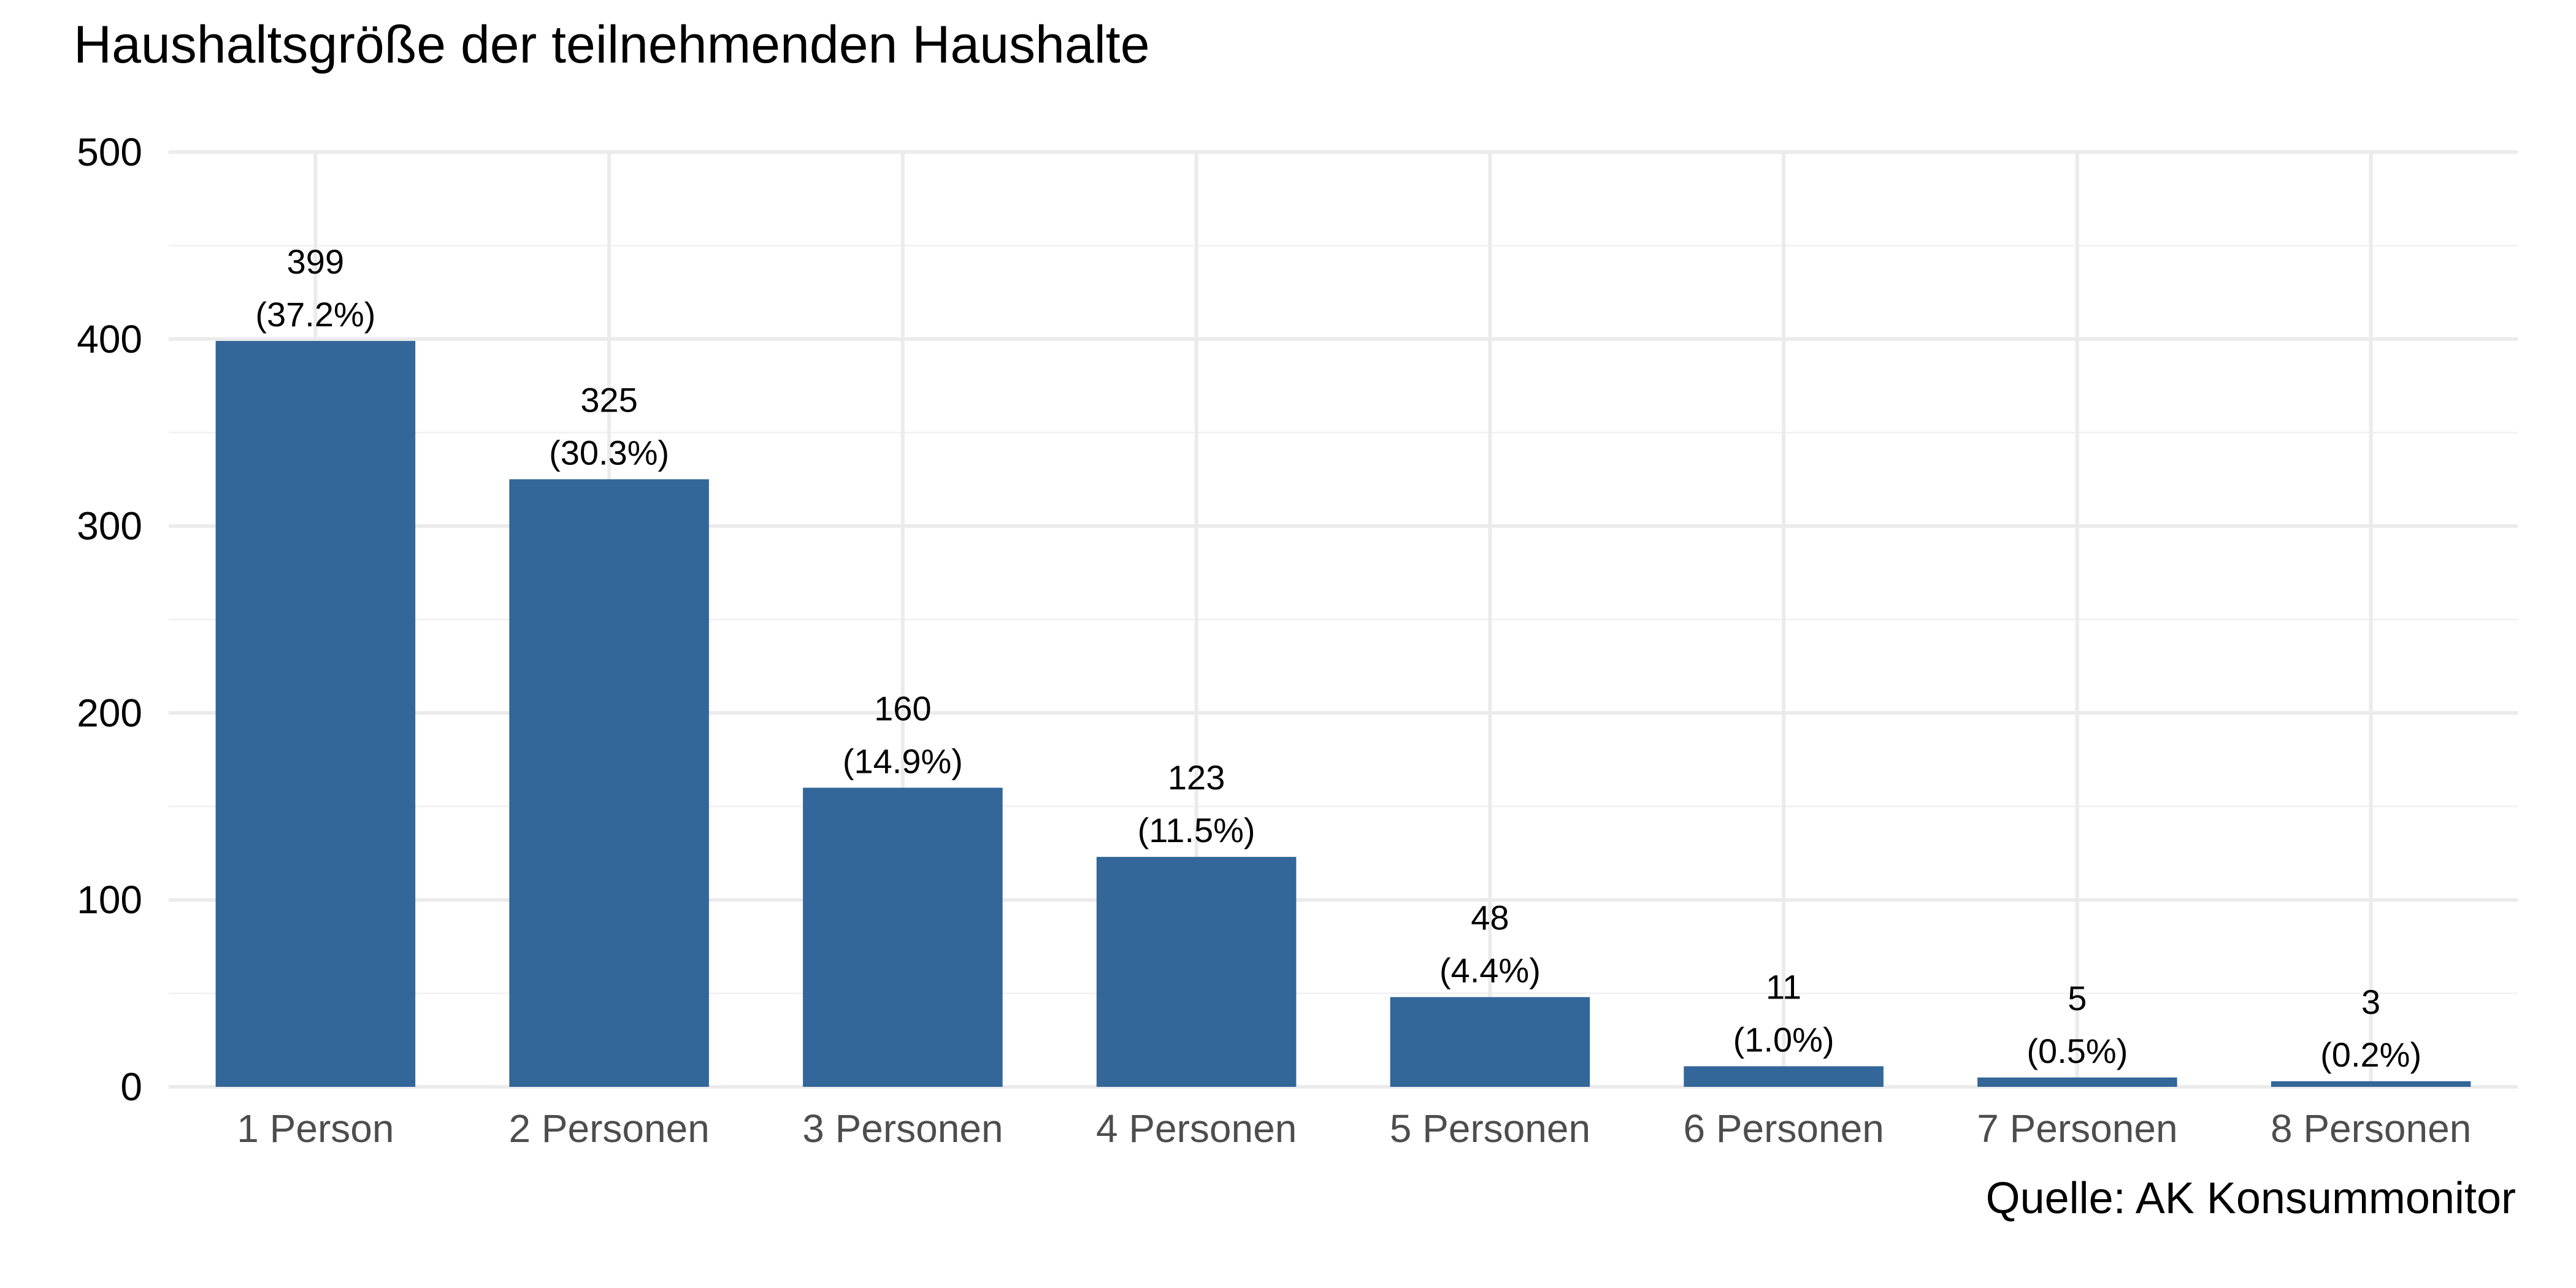  I want to click on x-tick-label: 3 Personen, so click(902, 1128).